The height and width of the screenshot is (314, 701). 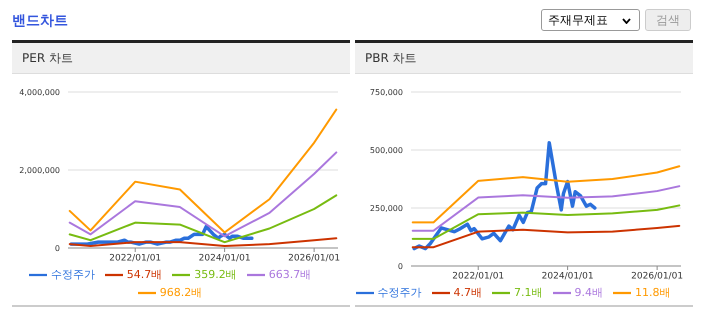 What do you see at coordinates (144, 275) in the screenshot?
I see `legend-label: 54.7배` at bounding box center [144, 275].